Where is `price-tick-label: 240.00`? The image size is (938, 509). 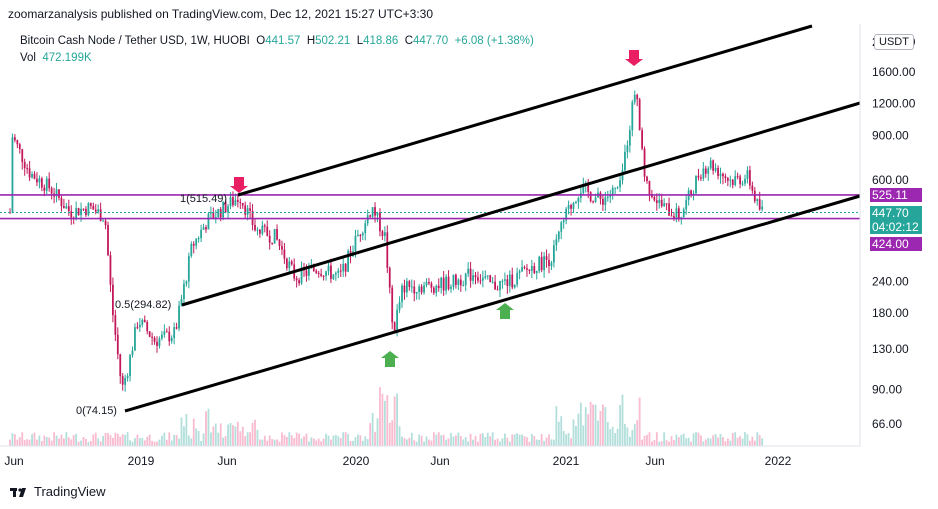 price-tick-label: 240.00 is located at coordinates (890, 281).